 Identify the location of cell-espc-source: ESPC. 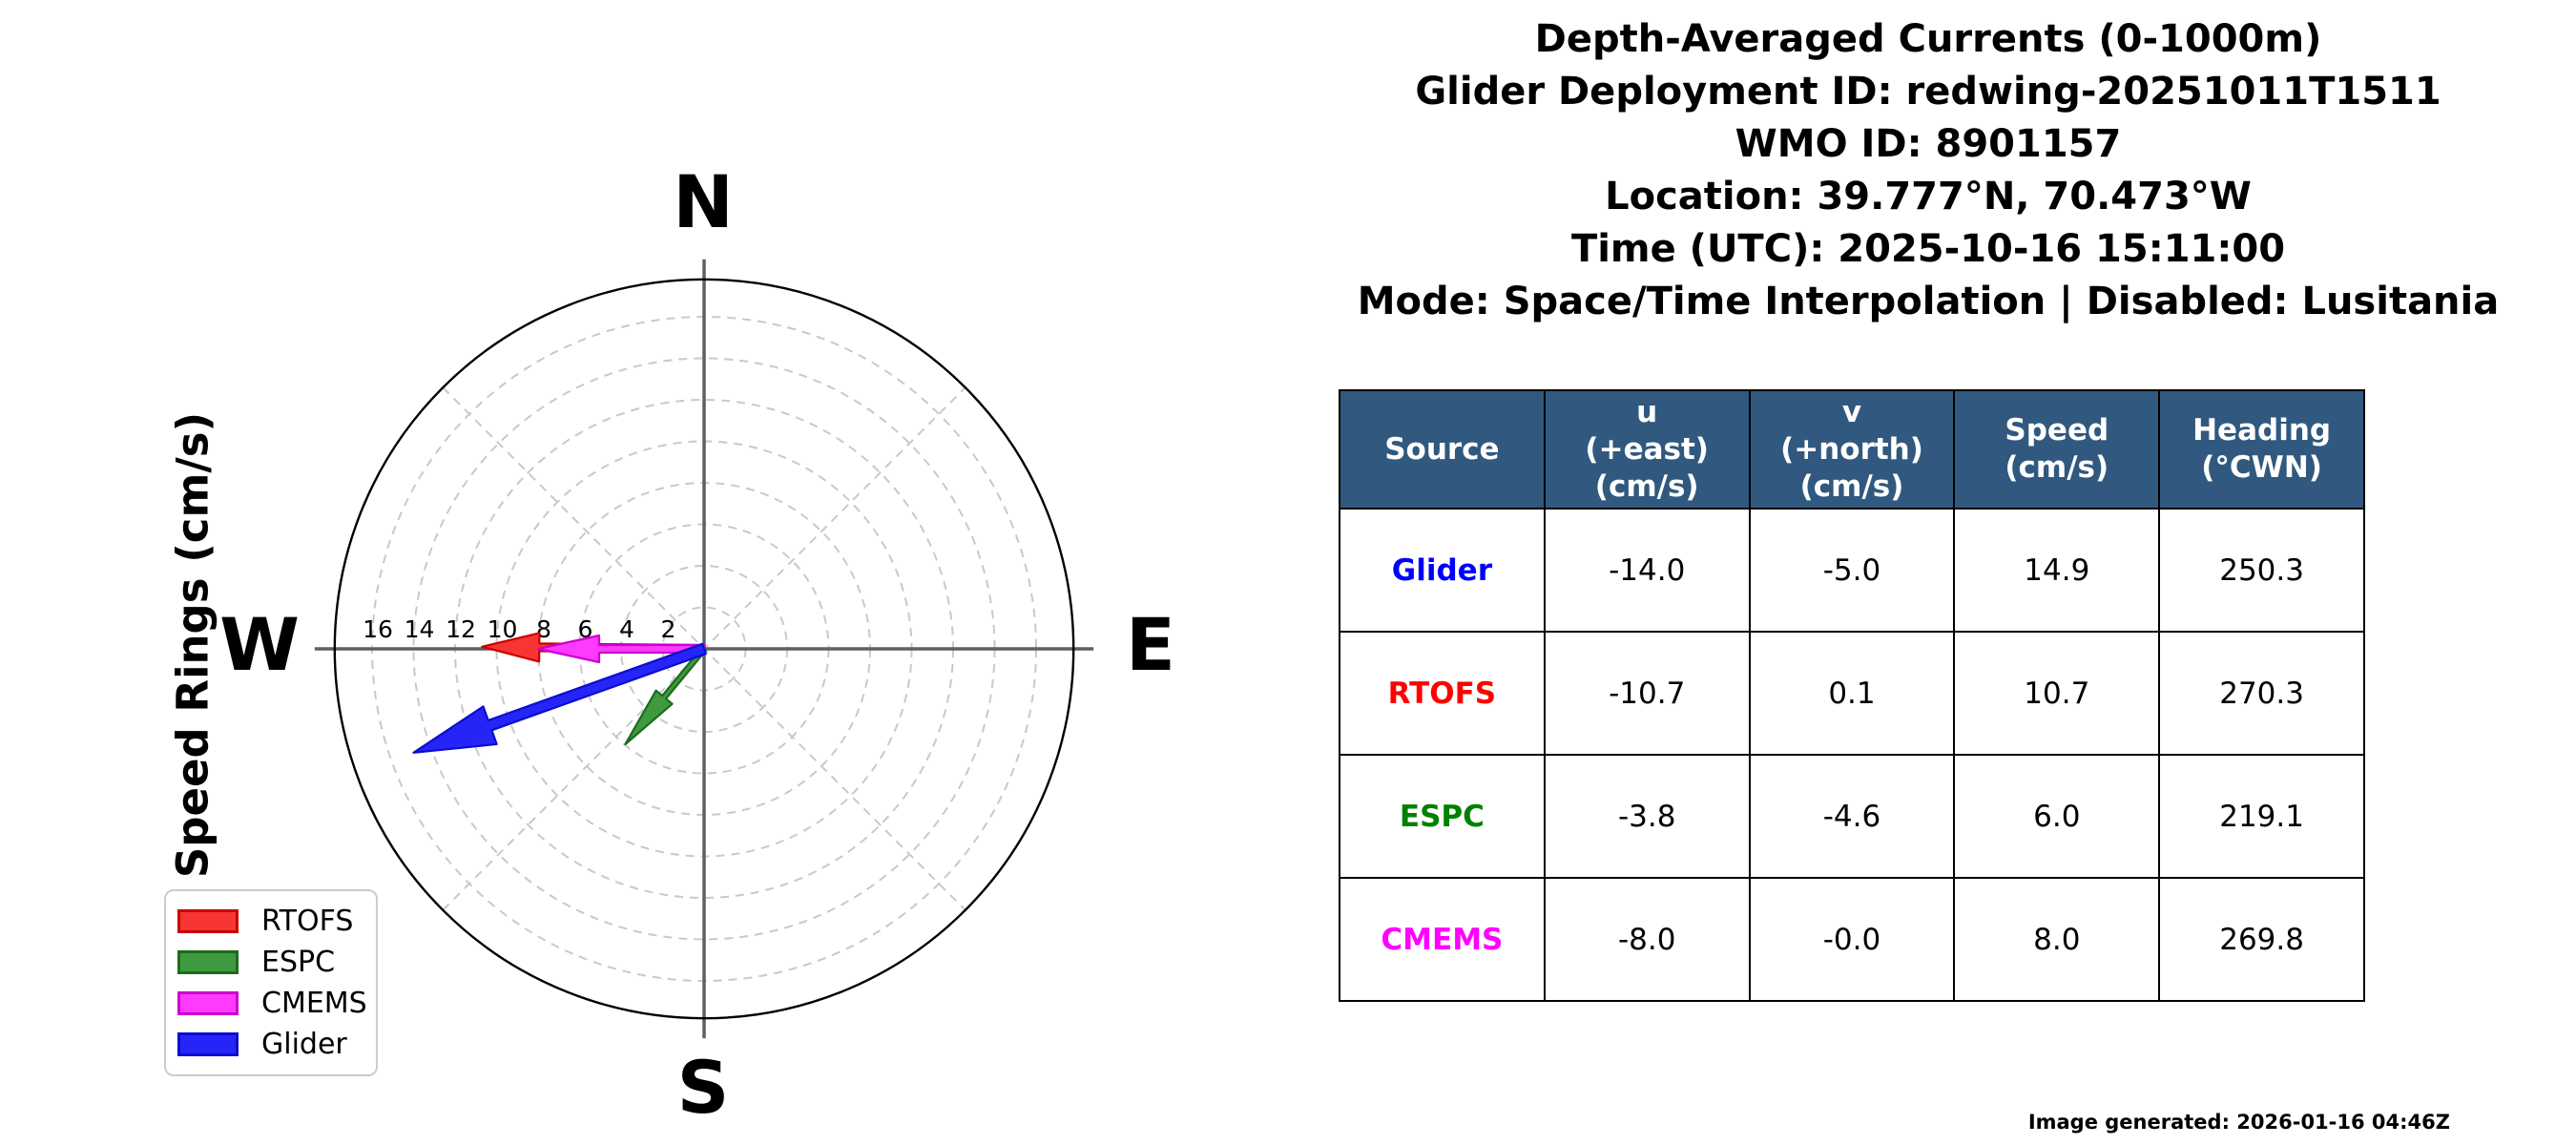
(1442, 816).